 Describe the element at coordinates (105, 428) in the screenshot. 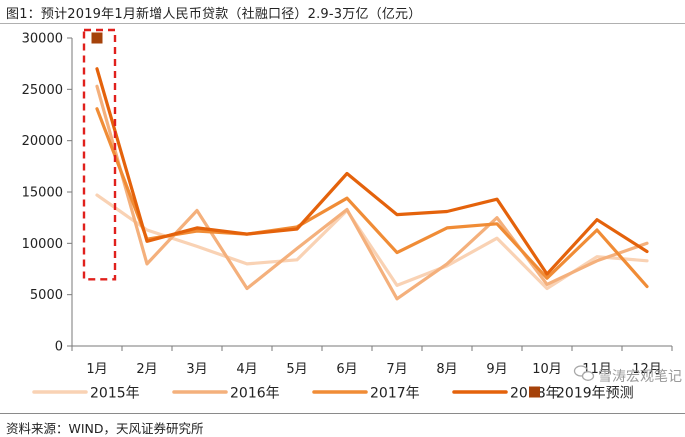

I see `source-note: 资料来源：WIND，天风证券研究所` at that location.